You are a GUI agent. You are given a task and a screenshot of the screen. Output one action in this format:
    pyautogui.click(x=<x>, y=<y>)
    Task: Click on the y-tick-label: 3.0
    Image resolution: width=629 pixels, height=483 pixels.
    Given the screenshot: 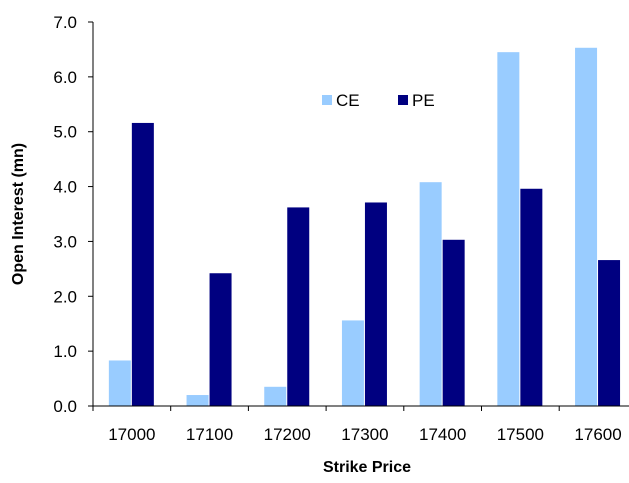 What is the action you would take?
    pyautogui.click(x=65, y=241)
    